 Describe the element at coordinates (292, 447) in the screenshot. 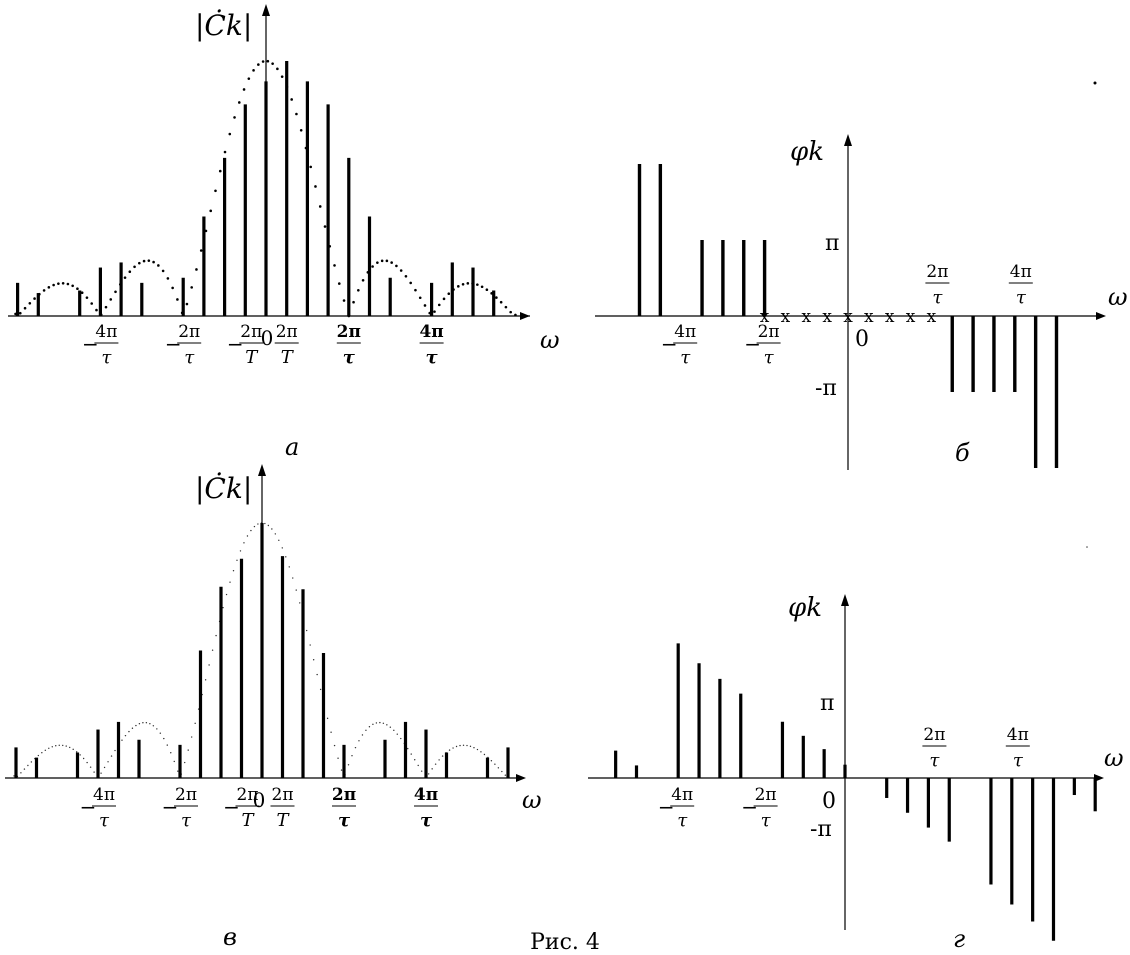

I see `panel-label: а` at that location.